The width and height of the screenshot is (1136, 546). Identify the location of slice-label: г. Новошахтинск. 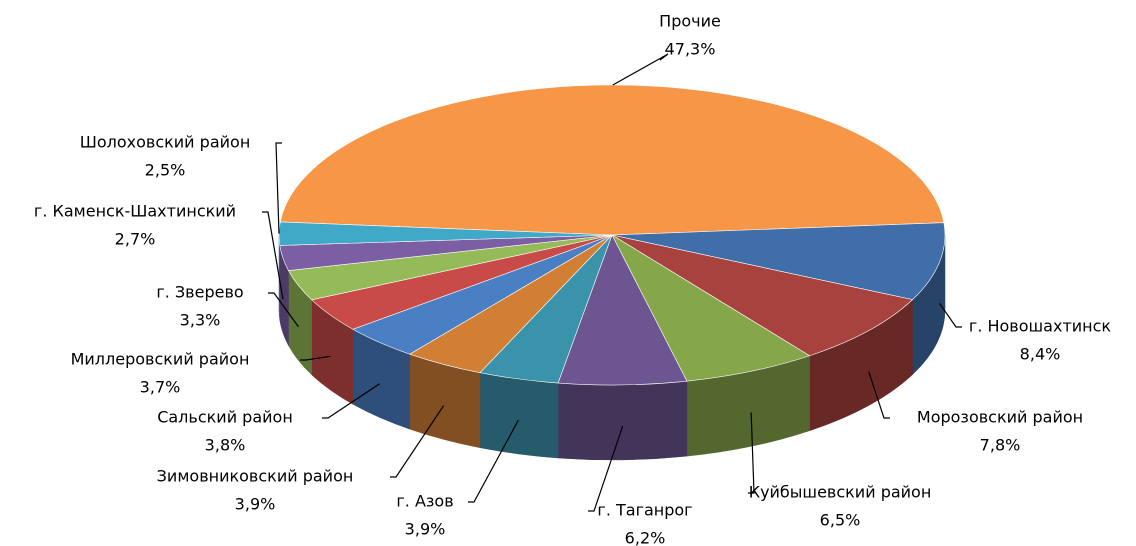
(1040, 326).